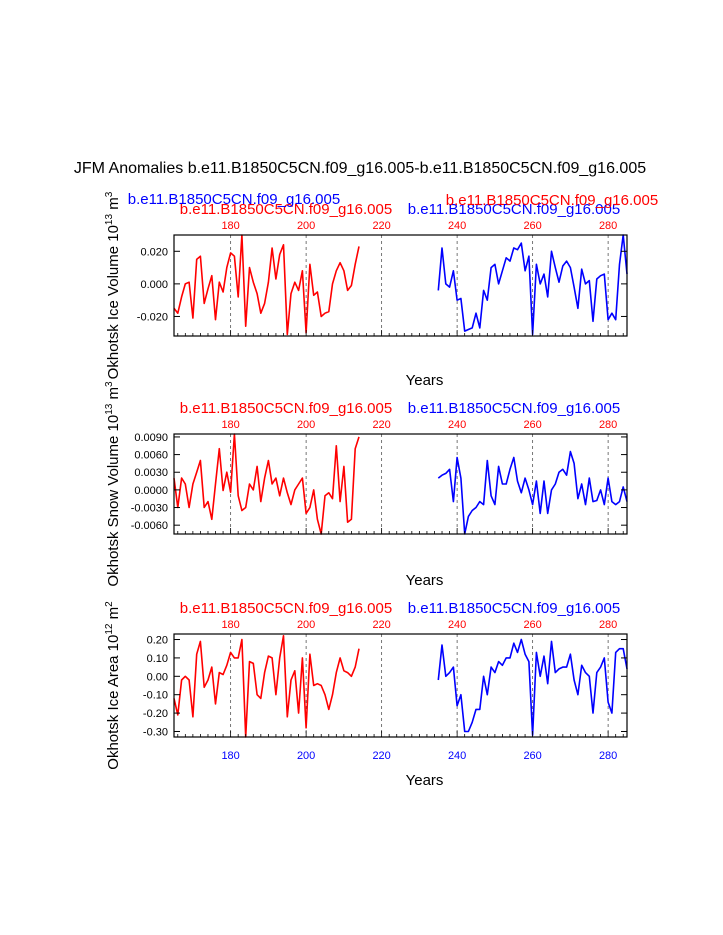  I want to click on y-axis-title-part: 12, so click(109, 629).